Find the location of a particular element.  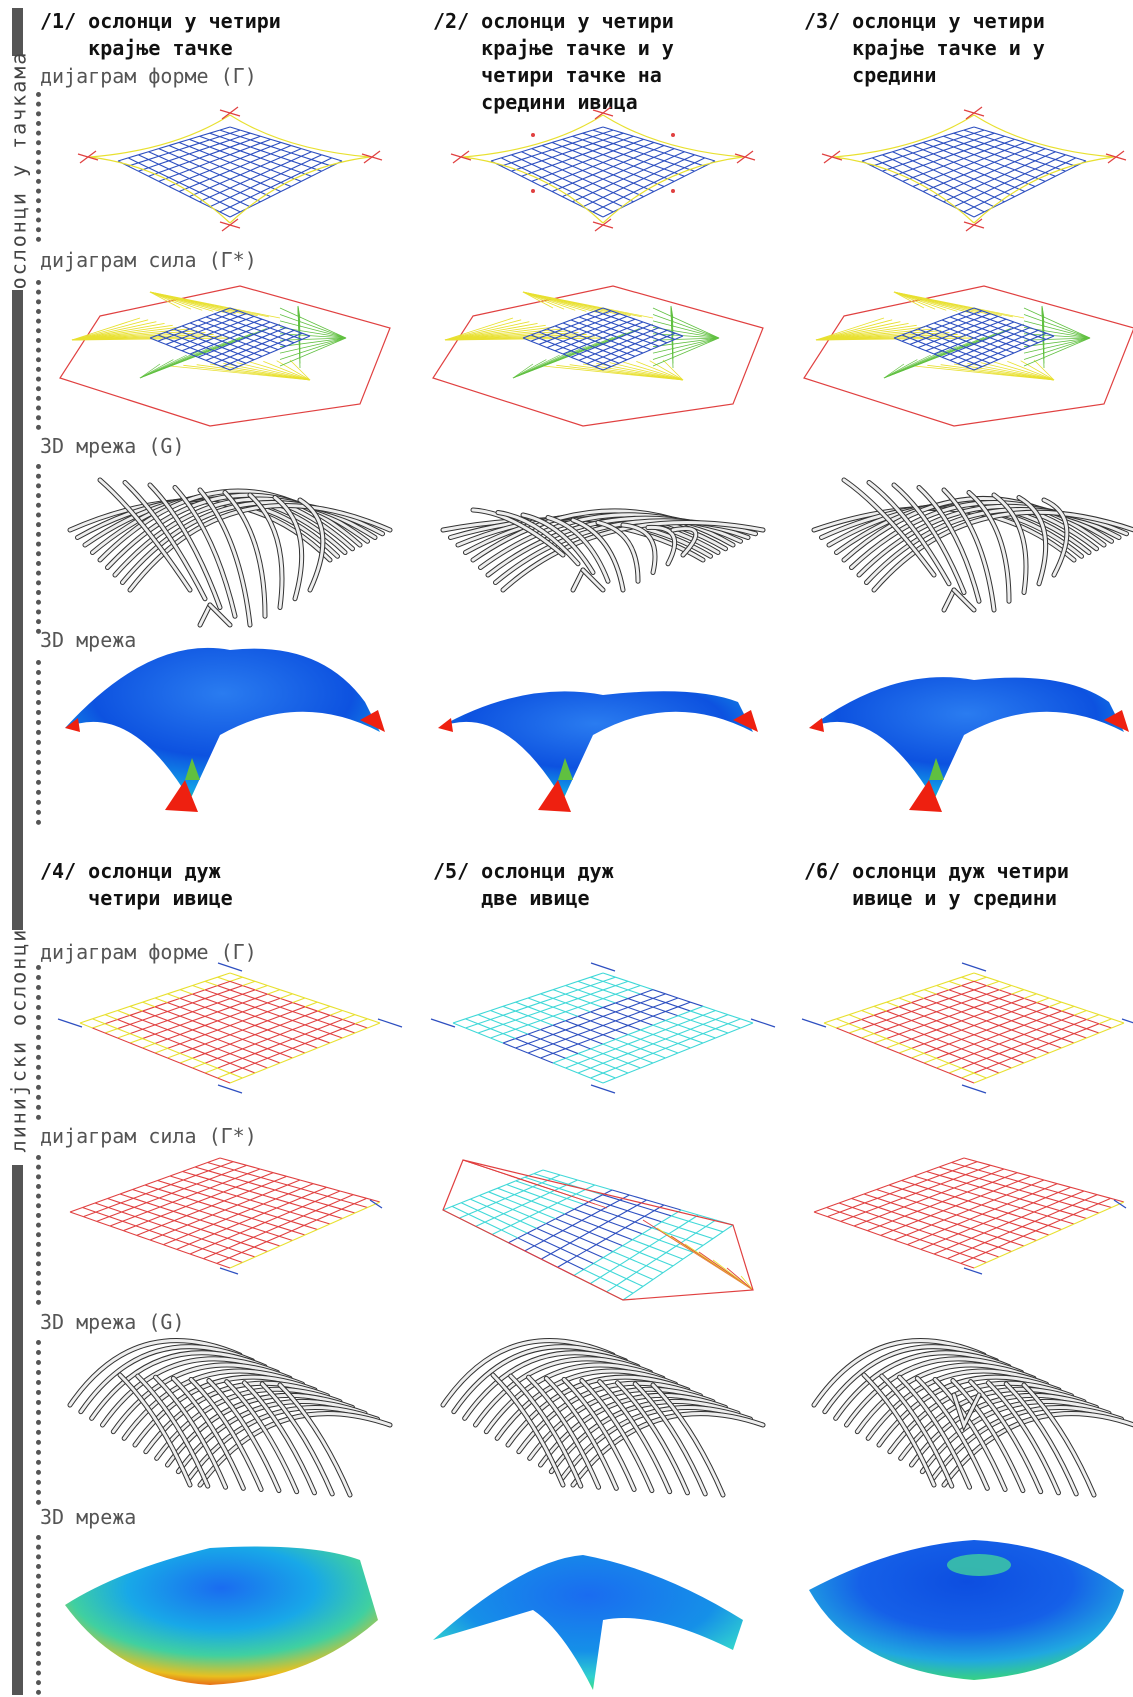

support-cone is located at coordinates (1116, 721).